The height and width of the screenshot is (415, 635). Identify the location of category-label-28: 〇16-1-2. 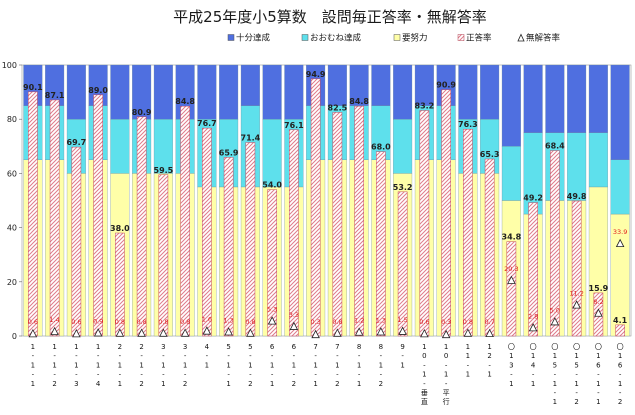
(620, 374).